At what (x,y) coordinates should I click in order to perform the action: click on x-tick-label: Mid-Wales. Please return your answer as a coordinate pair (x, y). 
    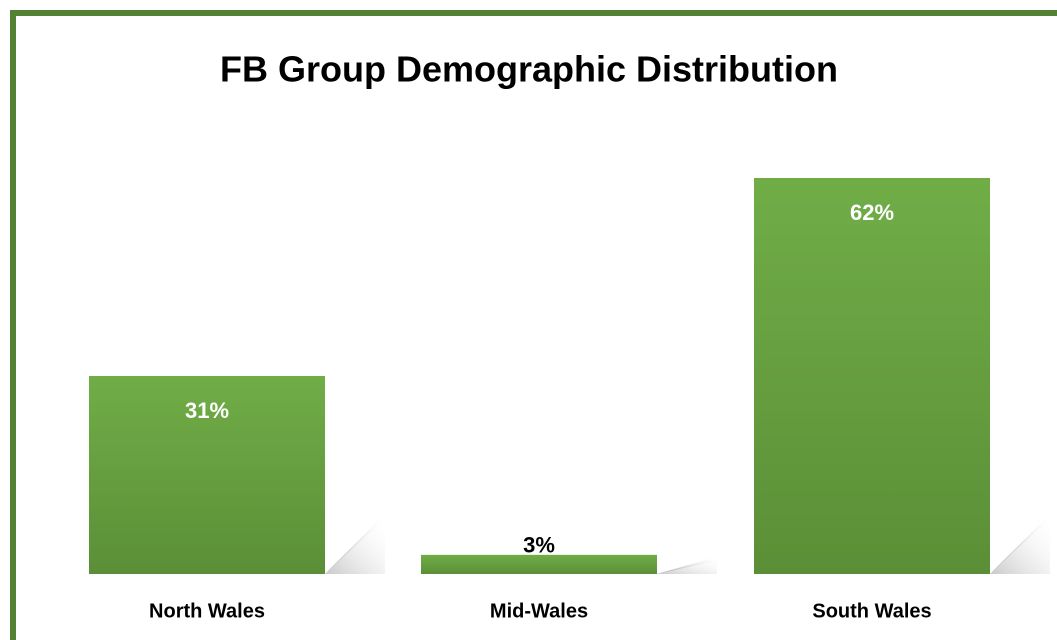
    Looking at the image, I should click on (539, 611).